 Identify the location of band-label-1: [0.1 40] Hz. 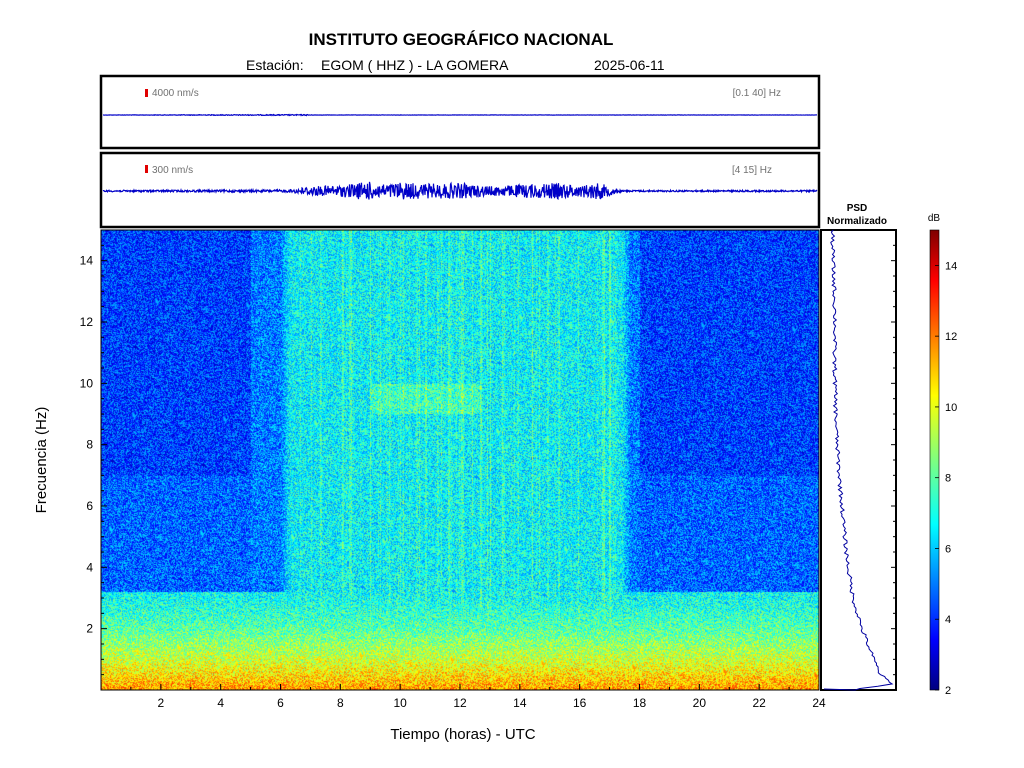
(757, 93).